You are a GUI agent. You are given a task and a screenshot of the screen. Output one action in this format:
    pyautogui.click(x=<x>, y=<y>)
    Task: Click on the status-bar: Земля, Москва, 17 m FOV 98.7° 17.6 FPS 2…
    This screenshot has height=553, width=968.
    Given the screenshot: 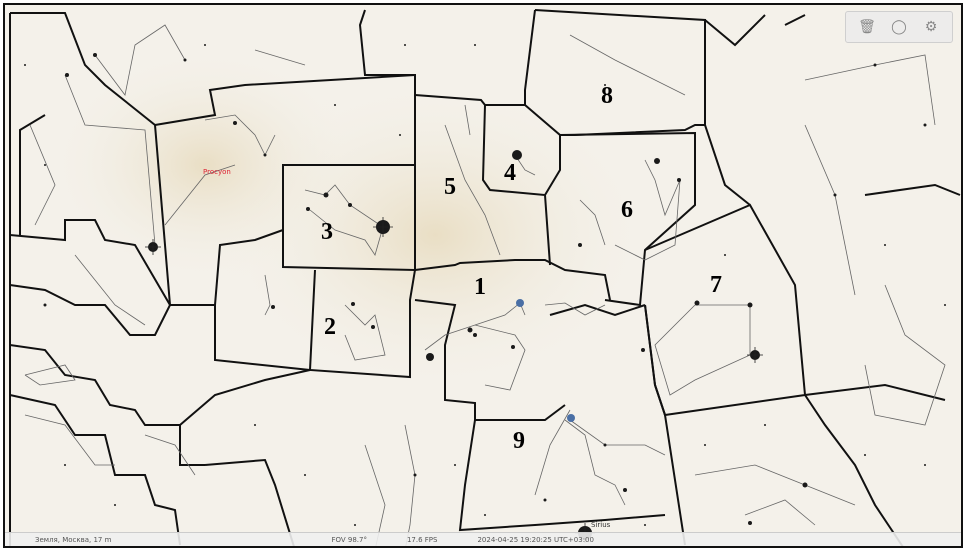 What is the action you would take?
    pyautogui.click(x=483, y=539)
    